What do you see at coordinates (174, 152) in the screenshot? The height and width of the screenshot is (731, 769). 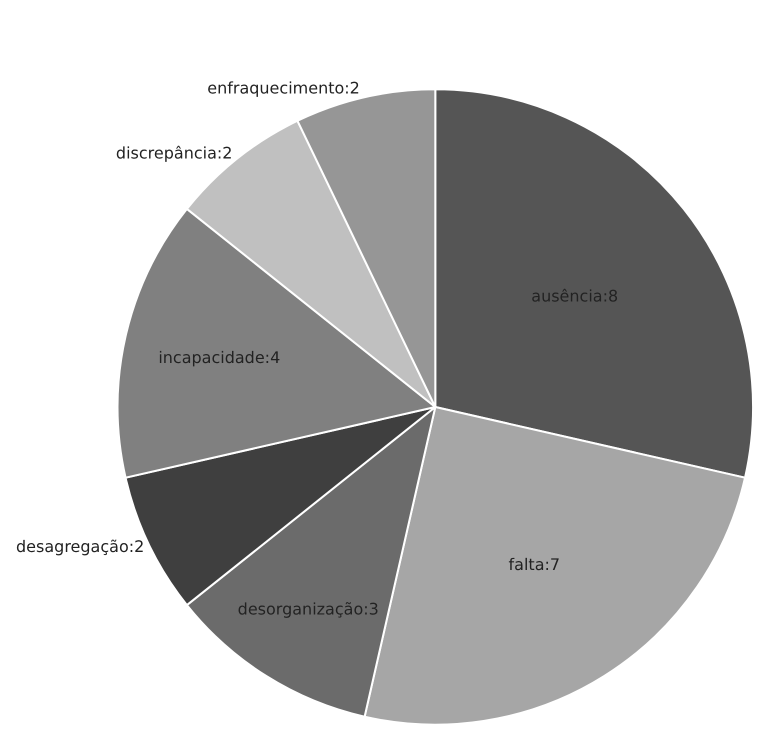 I see `slice-label: discrepância:2` at bounding box center [174, 152].